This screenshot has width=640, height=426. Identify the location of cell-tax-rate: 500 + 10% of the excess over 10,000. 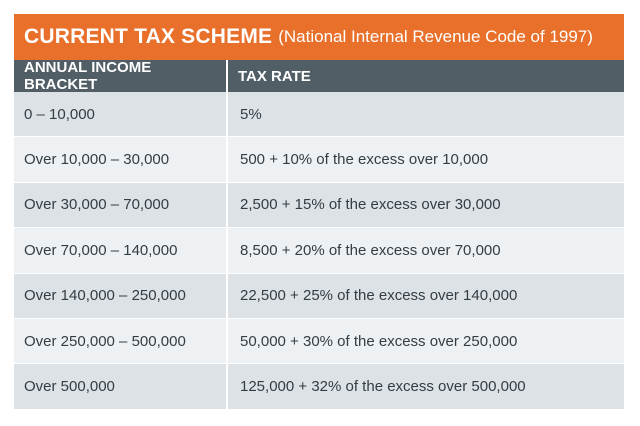
(364, 160).